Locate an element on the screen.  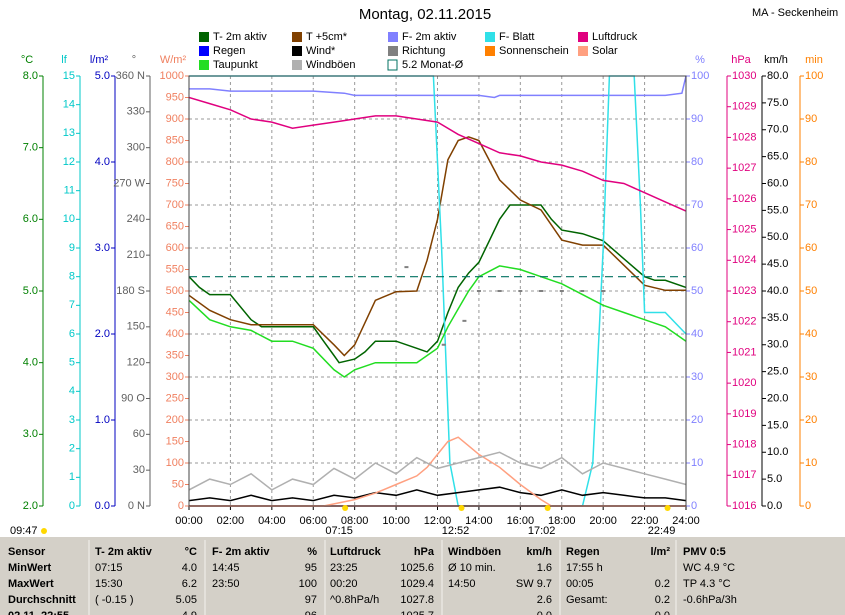
tick-label: 1017 is located at coordinates (744, 475).